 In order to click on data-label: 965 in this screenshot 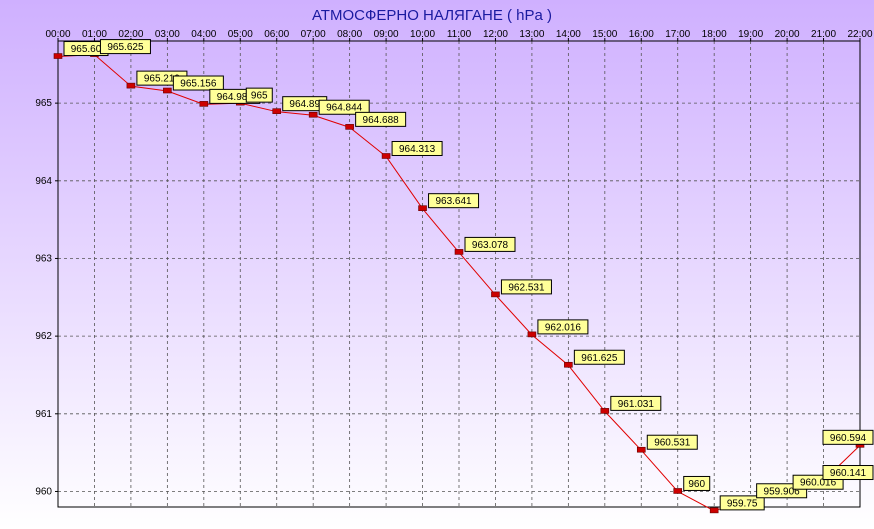, I will do `click(259, 96)`.